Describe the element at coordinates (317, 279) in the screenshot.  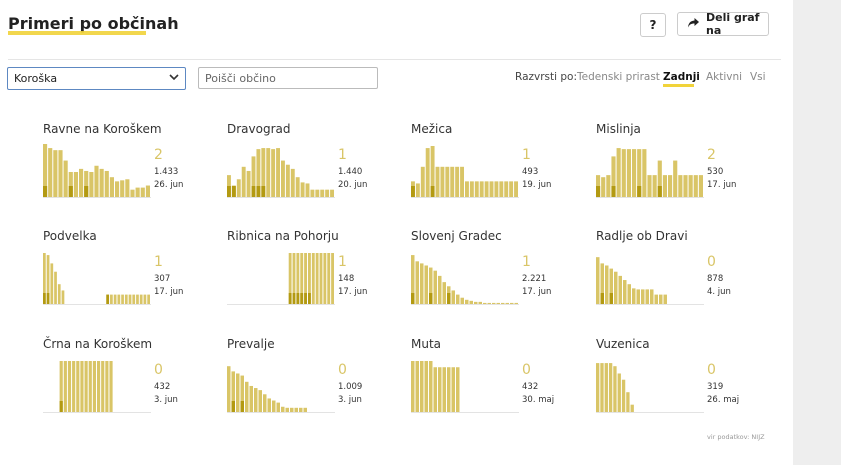
I see `municipality-panel: Ribnica na Pohorju 1 148 17. jun` at that location.